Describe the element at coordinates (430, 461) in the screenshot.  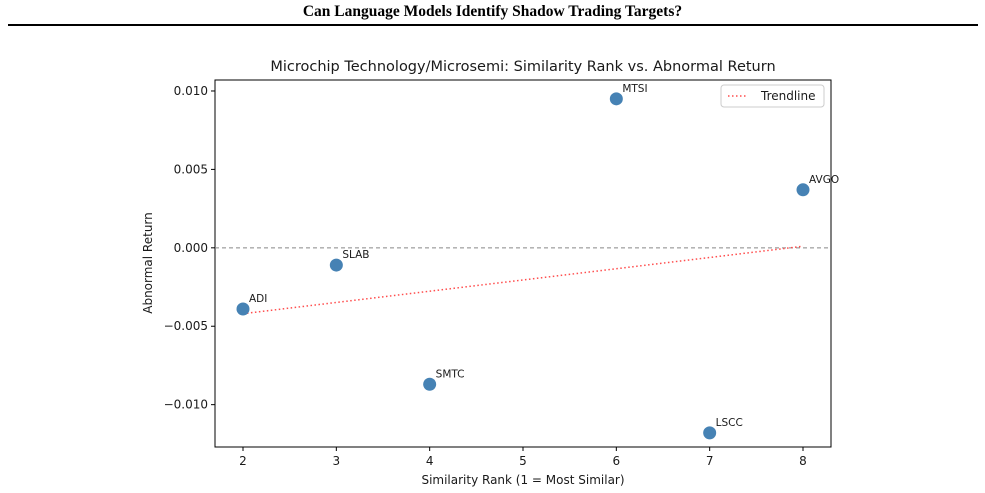
I see `x-tick-label: 4` at that location.